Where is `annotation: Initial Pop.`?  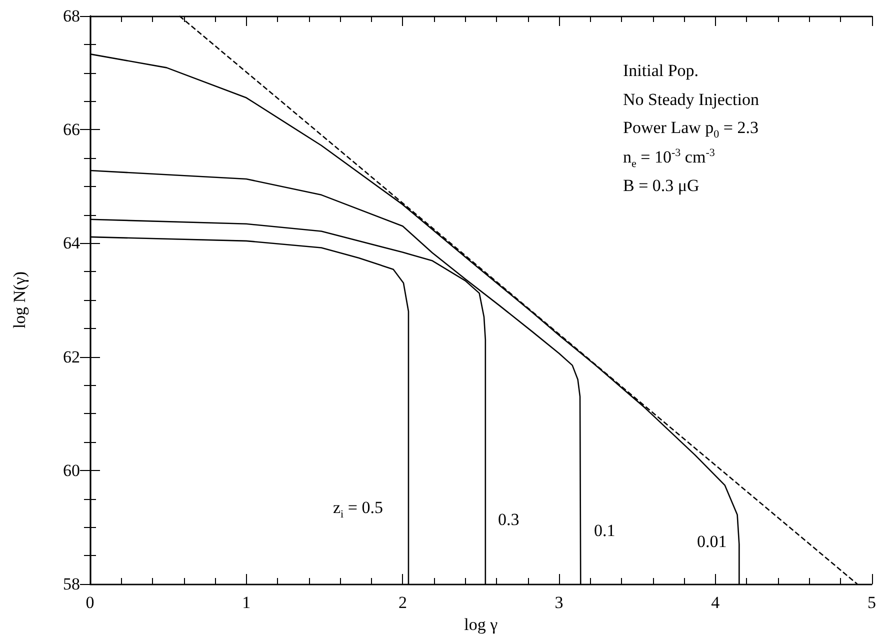 annotation: Initial Pop. is located at coordinates (661, 70).